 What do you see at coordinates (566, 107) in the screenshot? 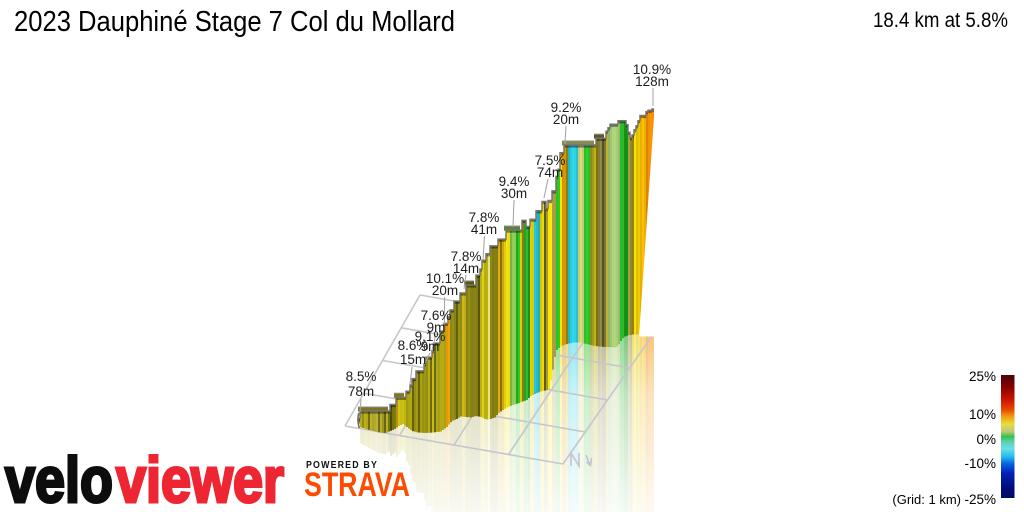
I see `svg-text: 9.2%` at bounding box center [566, 107].